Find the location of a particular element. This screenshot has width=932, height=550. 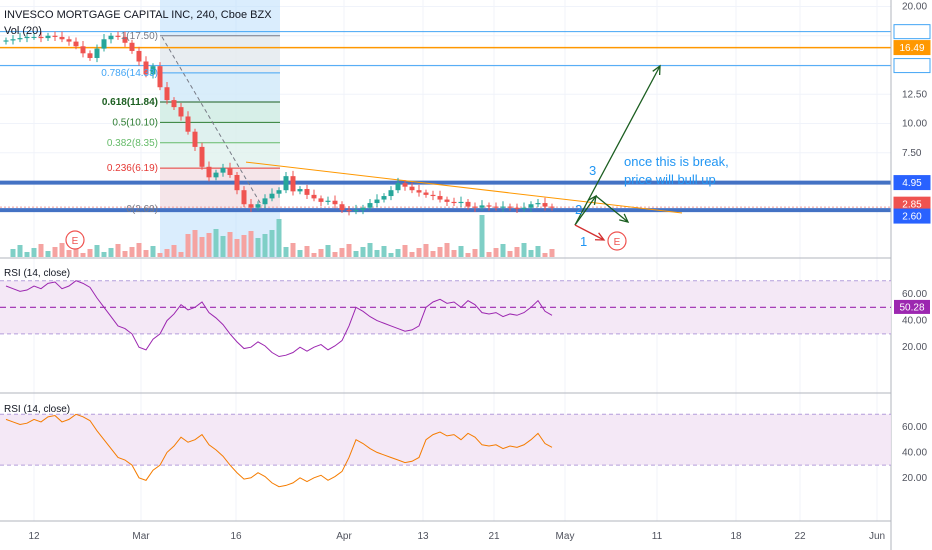

price-label-text: 16.49 is located at coordinates (911, 48).